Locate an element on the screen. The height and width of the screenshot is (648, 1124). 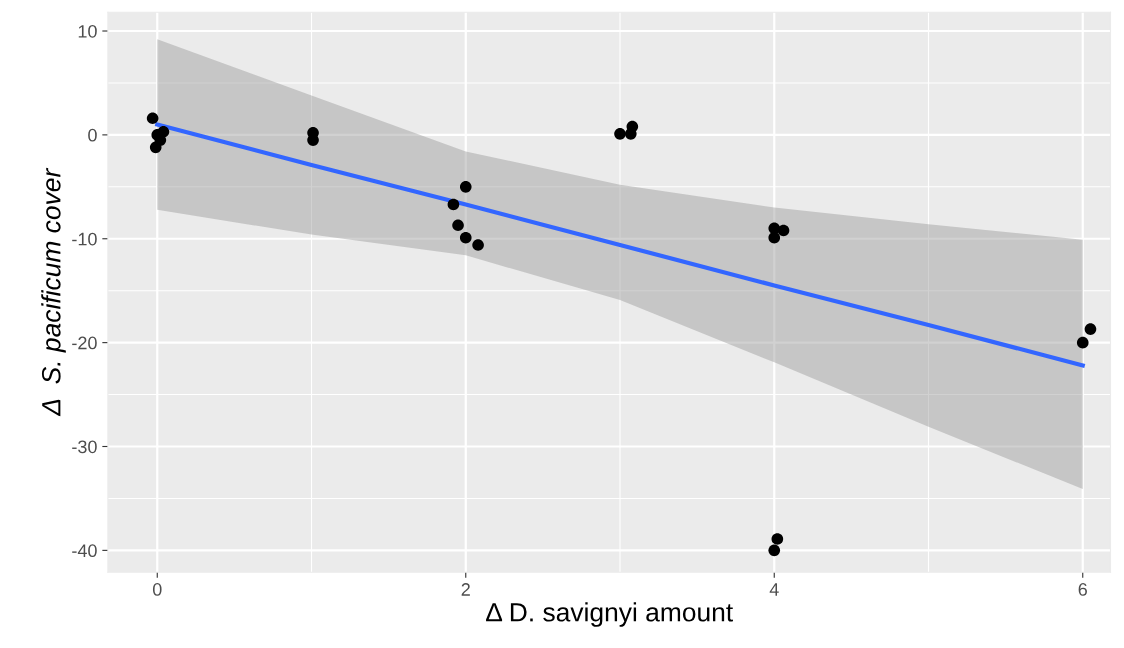
y-tick-label: -30 is located at coordinates (84, 447).